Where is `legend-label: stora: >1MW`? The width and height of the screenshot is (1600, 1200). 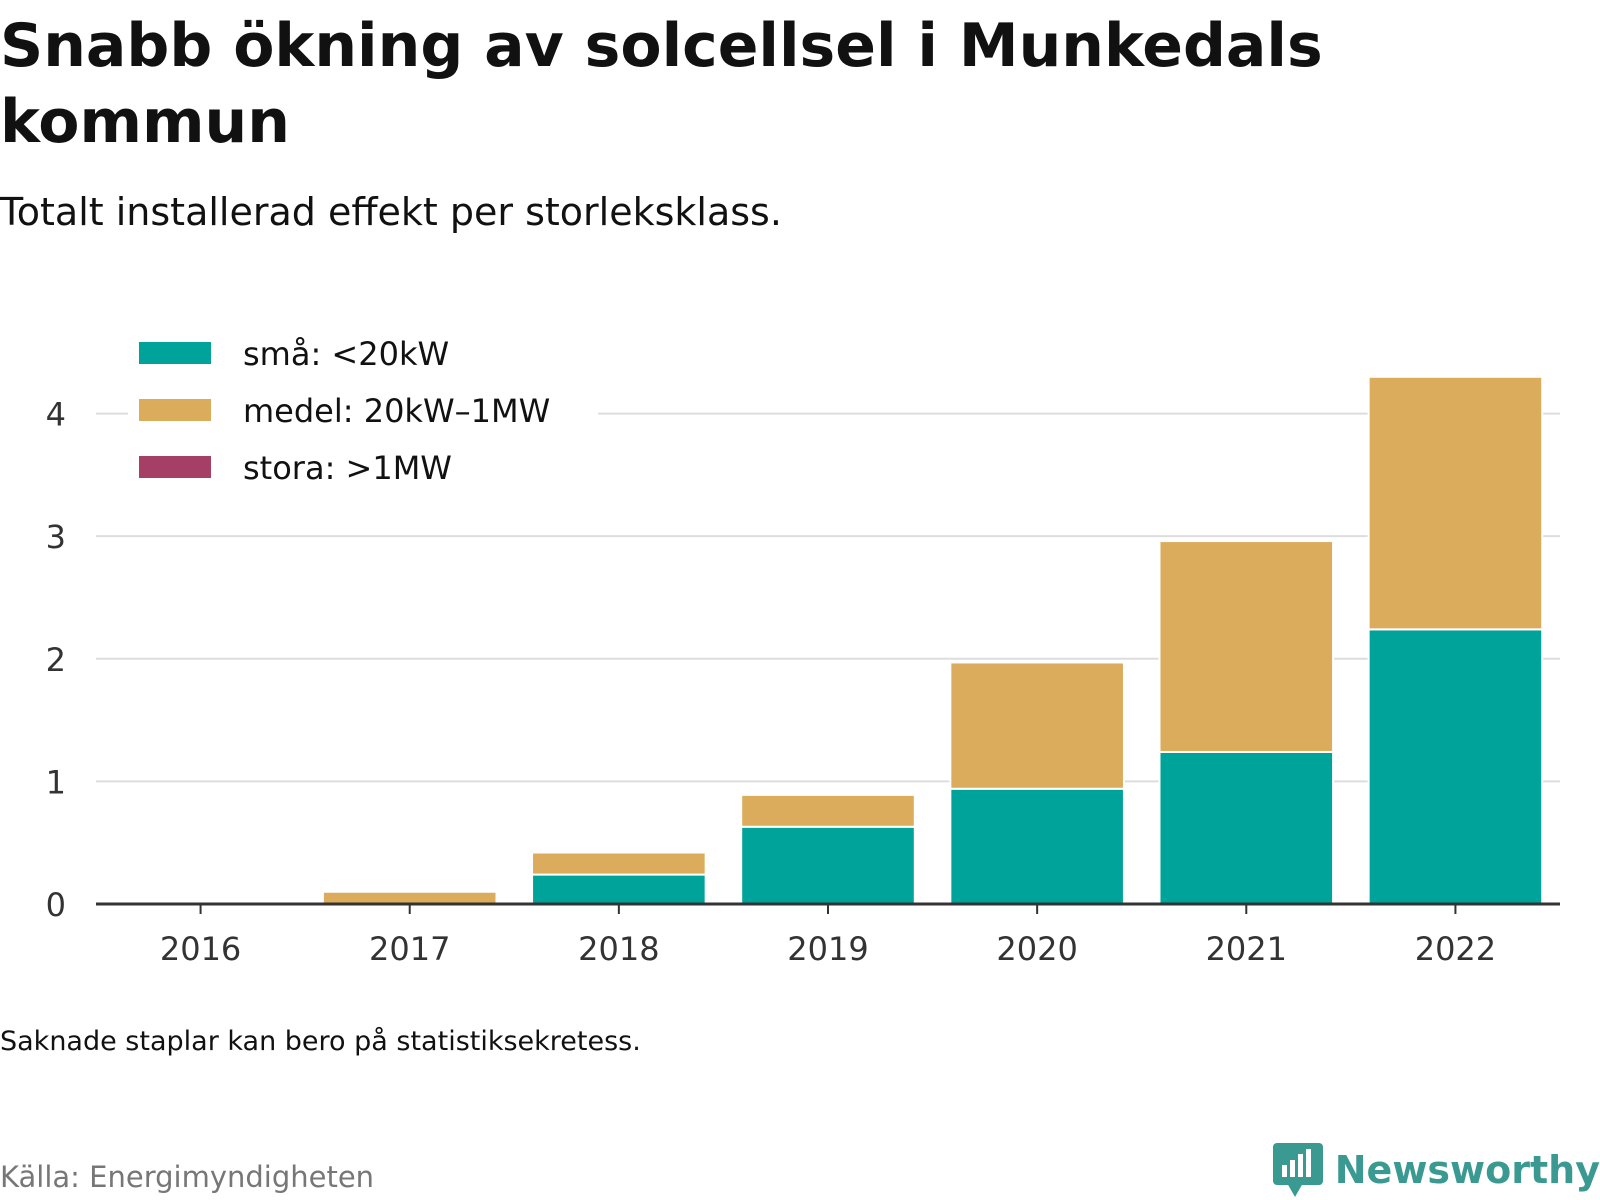
legend-label: stora: >1MW is located at coordinates (347, 468).